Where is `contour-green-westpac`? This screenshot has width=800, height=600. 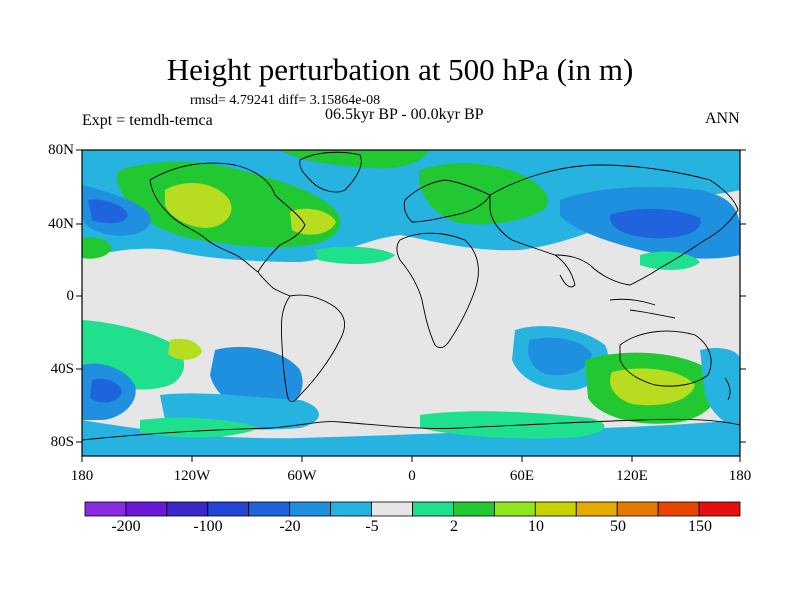 contour-green-westpac is located at coordinates (670, 260).